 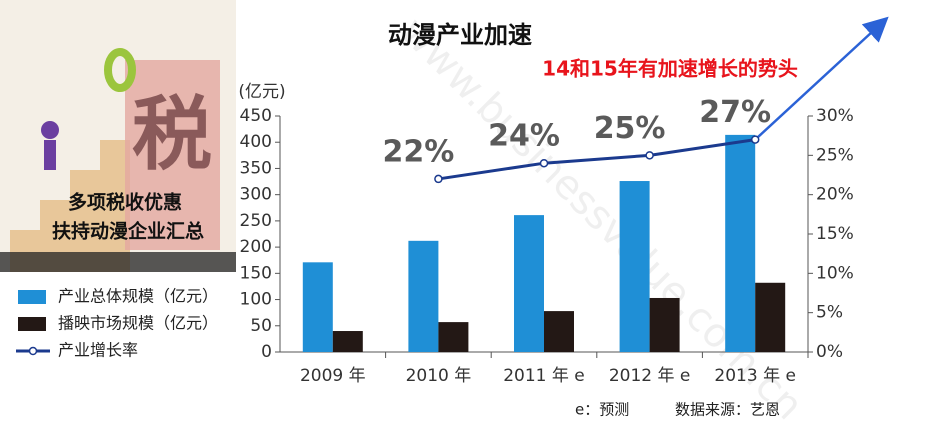 What do you see at coordinates (835, 195) in the screenshot?
I see `y2-tick-label: 20%` at bounding box center [835, 195].